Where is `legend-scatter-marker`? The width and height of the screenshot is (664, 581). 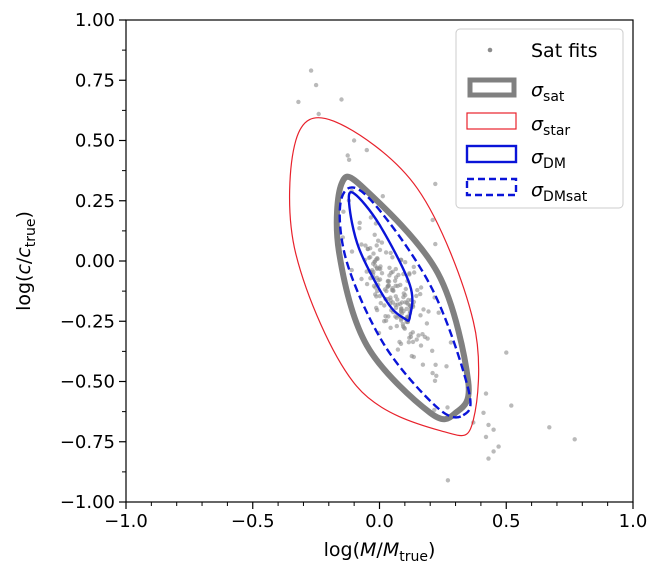 legend-scatter-marker is located at coordinates (490, 50).